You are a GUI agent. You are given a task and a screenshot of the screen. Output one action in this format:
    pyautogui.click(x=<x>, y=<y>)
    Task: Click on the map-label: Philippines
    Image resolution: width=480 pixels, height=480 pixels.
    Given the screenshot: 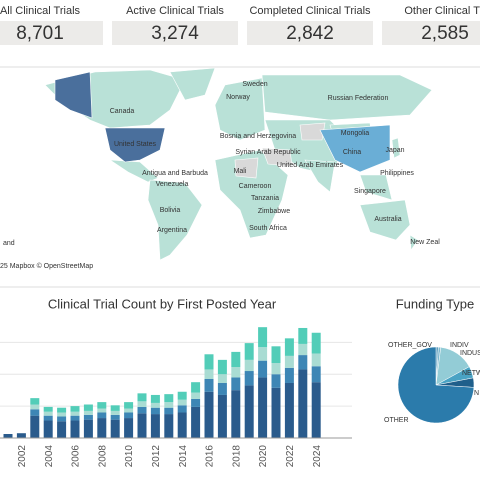 What is the action you would take?
    pyautogui.click(x=397, y=173)
    